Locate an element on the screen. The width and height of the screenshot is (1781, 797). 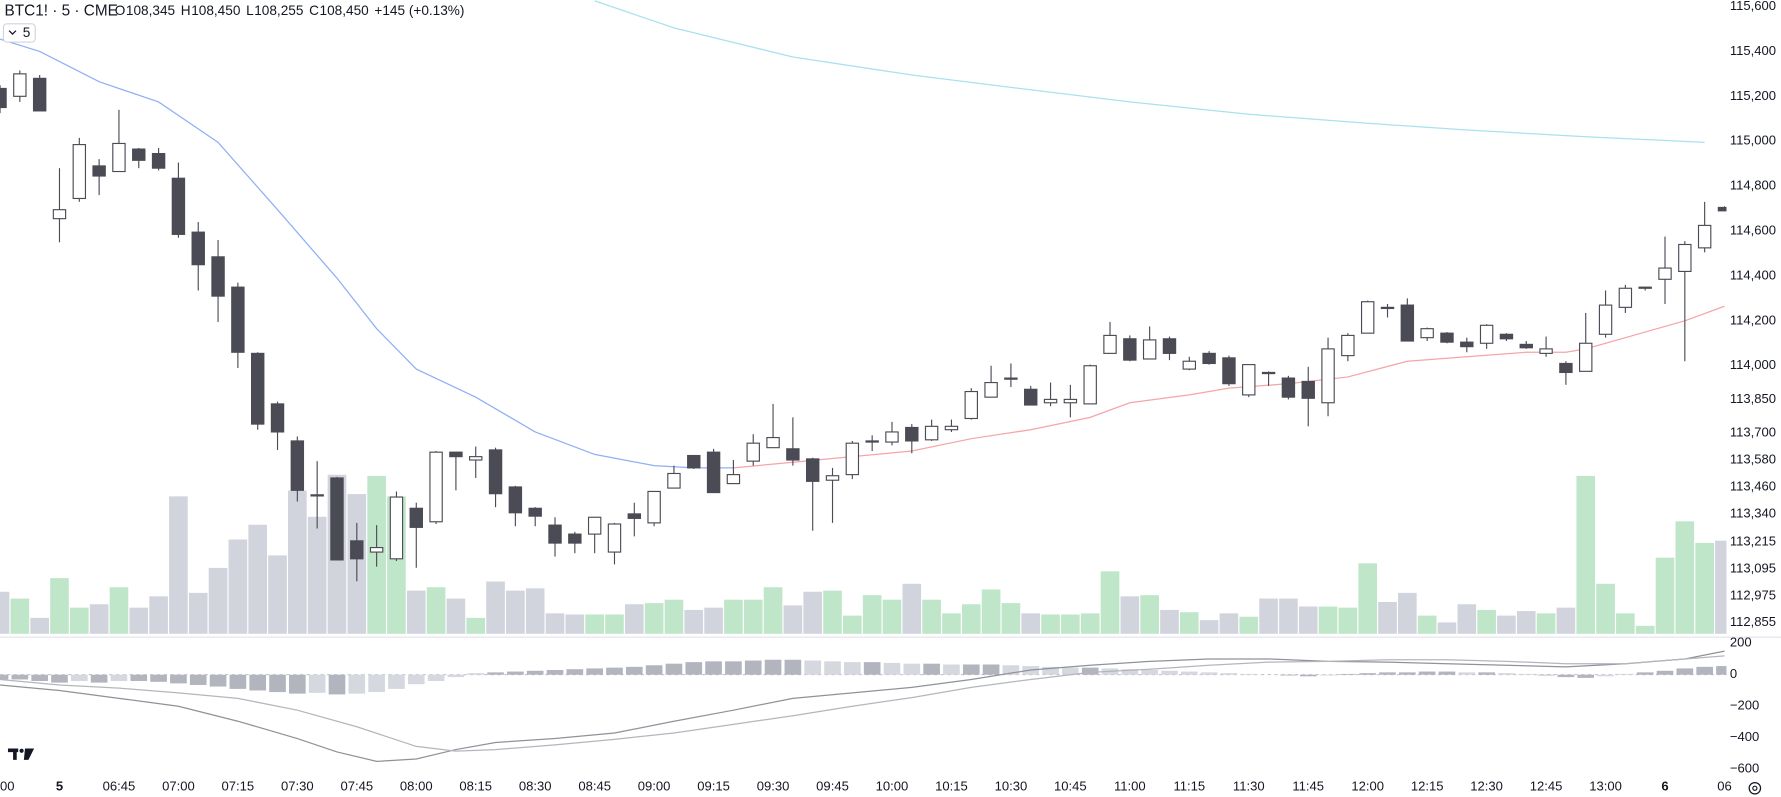
macd-y-tick-label: −400 is located at coordinates (1744, 736).